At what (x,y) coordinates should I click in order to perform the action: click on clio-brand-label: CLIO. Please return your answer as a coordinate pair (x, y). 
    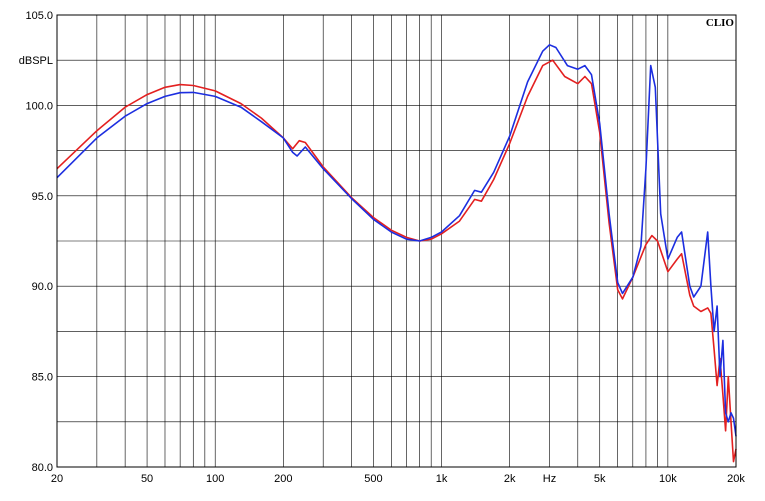
    Looking at the image, I should click on (720, 23).